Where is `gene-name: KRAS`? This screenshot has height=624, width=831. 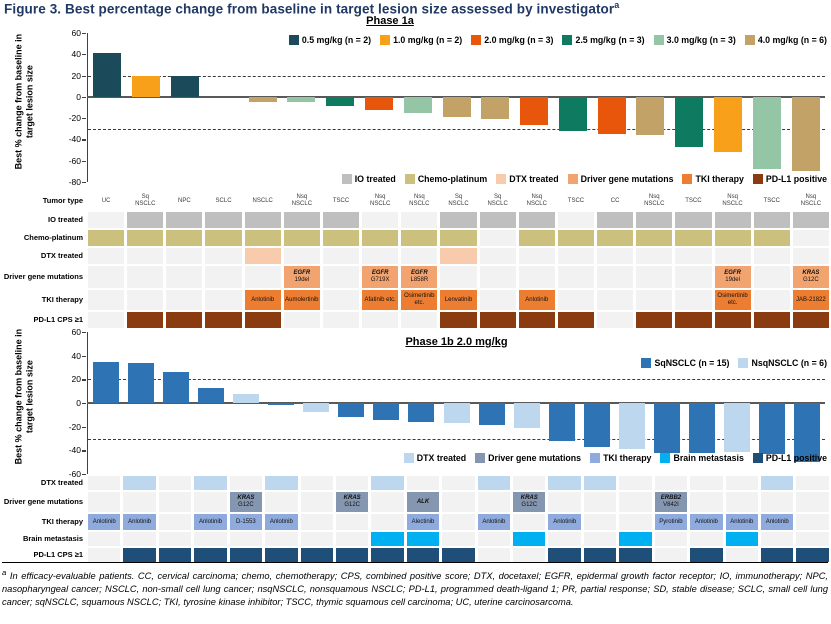 gene-name: KRAS is located at coordinates (352, 498).